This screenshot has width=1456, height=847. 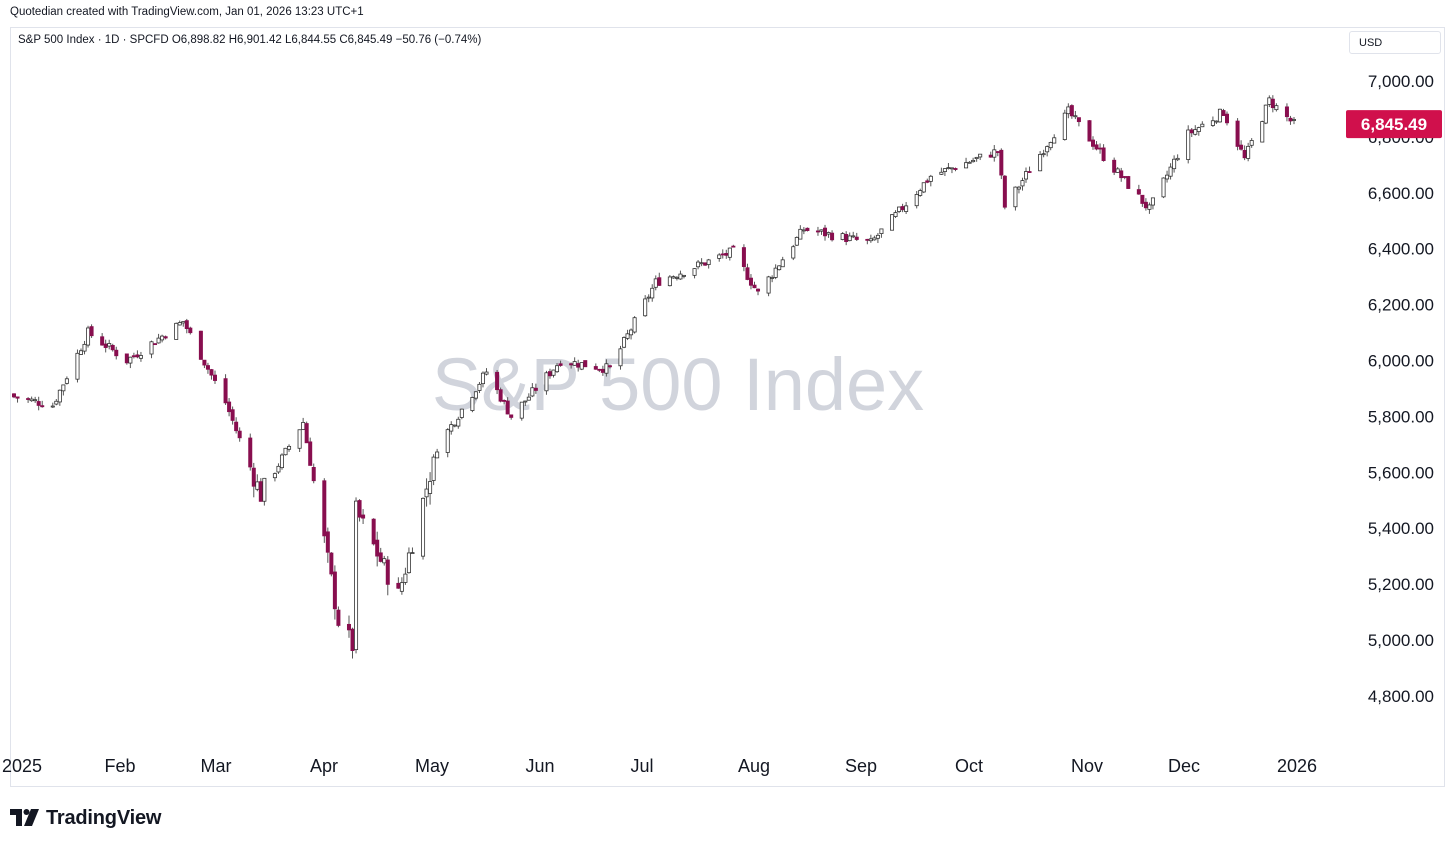 I want to click on watermark: S&P 500 Index, so click(x=678, y=384).